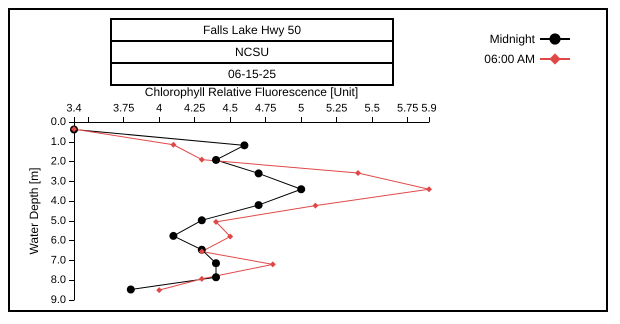 The width and height of the screenshot is (620, 324). I want to click on y-tick-label: 7.0, so click(58, 260).